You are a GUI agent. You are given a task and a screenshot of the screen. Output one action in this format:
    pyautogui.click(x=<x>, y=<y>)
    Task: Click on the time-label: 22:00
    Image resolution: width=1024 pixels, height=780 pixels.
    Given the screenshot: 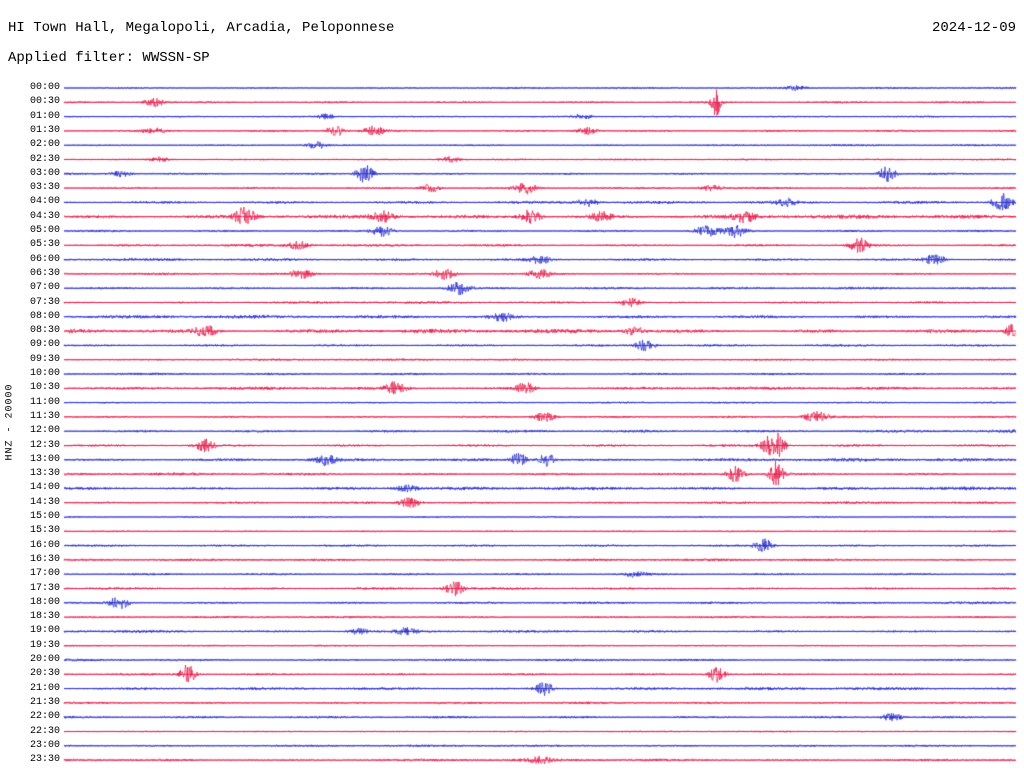 What is the action you would take?
    pyautogui.click(x=44, y=717)
    